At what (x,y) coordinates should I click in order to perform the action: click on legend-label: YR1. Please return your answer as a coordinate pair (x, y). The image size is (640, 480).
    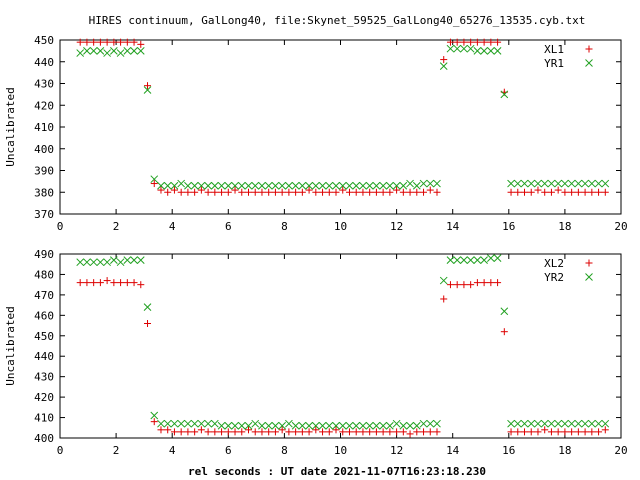
    Looking at the image, I should click on (554, 63).